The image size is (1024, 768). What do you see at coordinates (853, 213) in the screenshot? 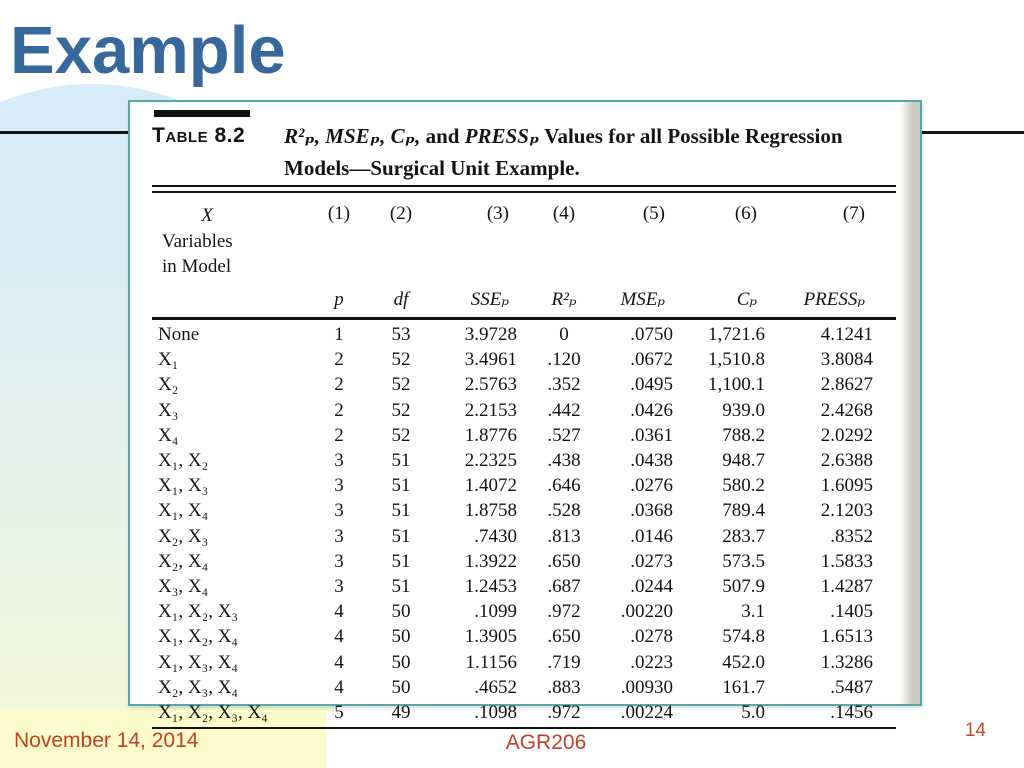
I see `column-number: (7)` at bounding box center [853, 213].